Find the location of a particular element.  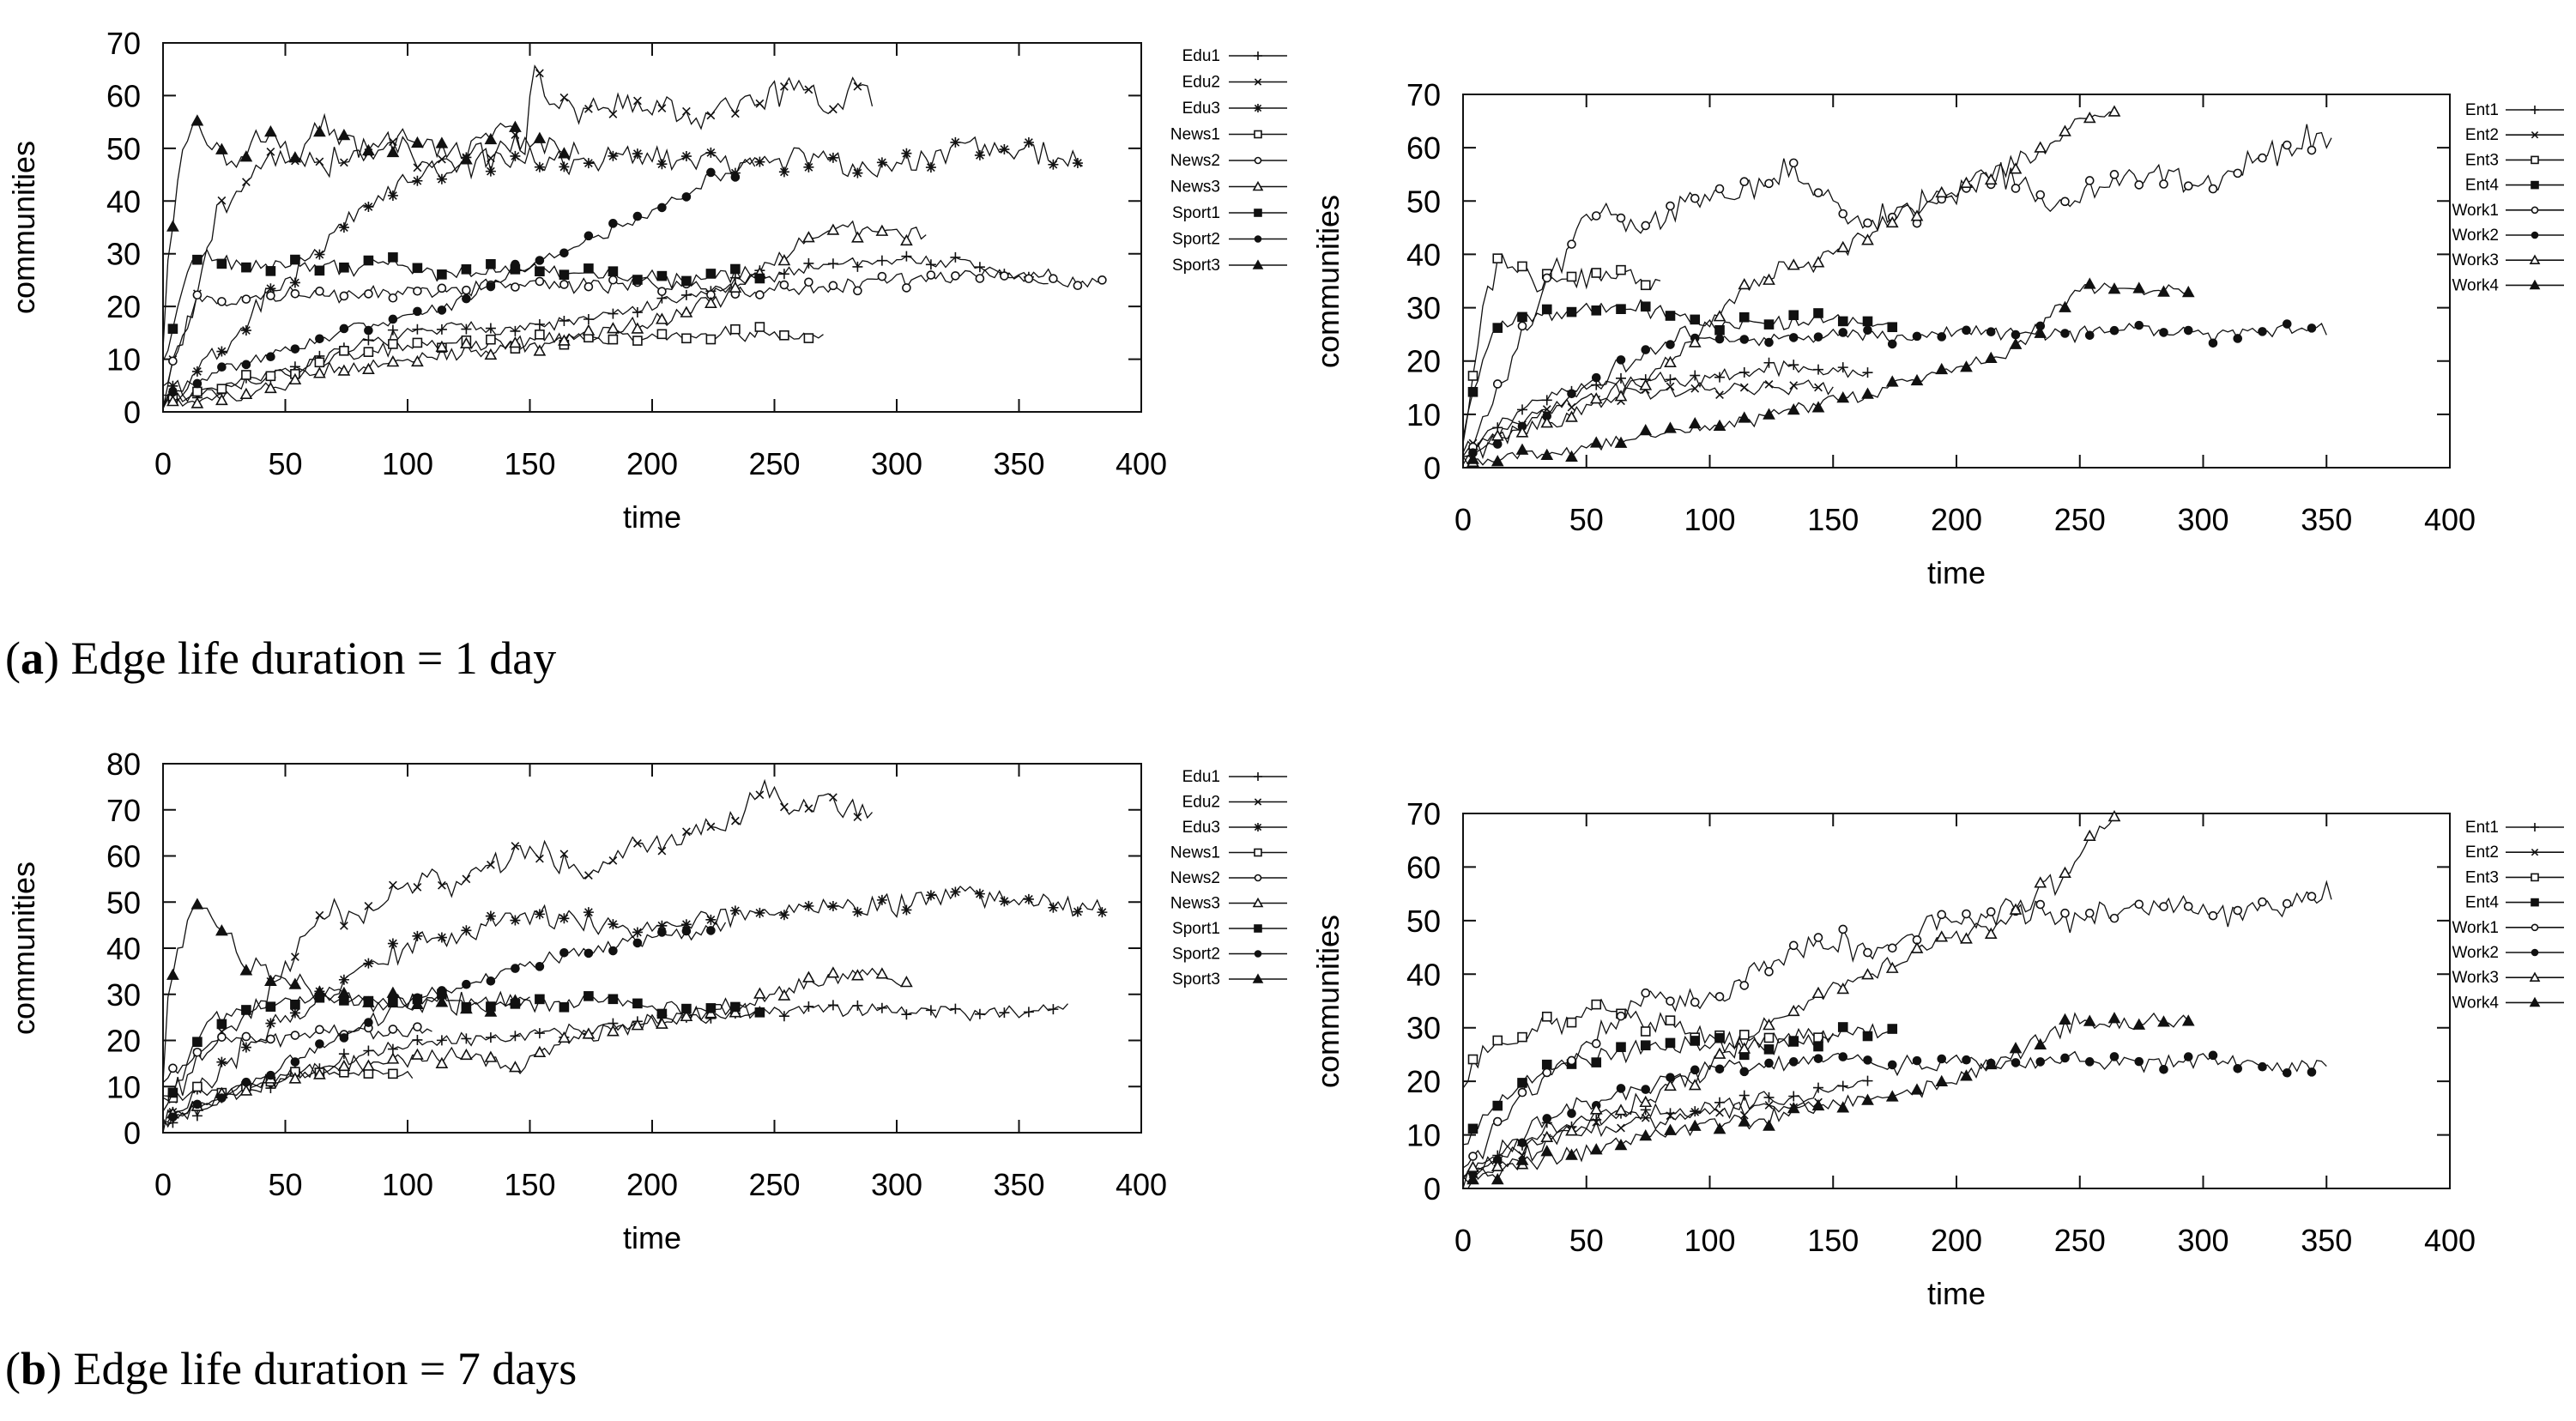

x-tick-label: 300 is located at coordinates (2202, 520).